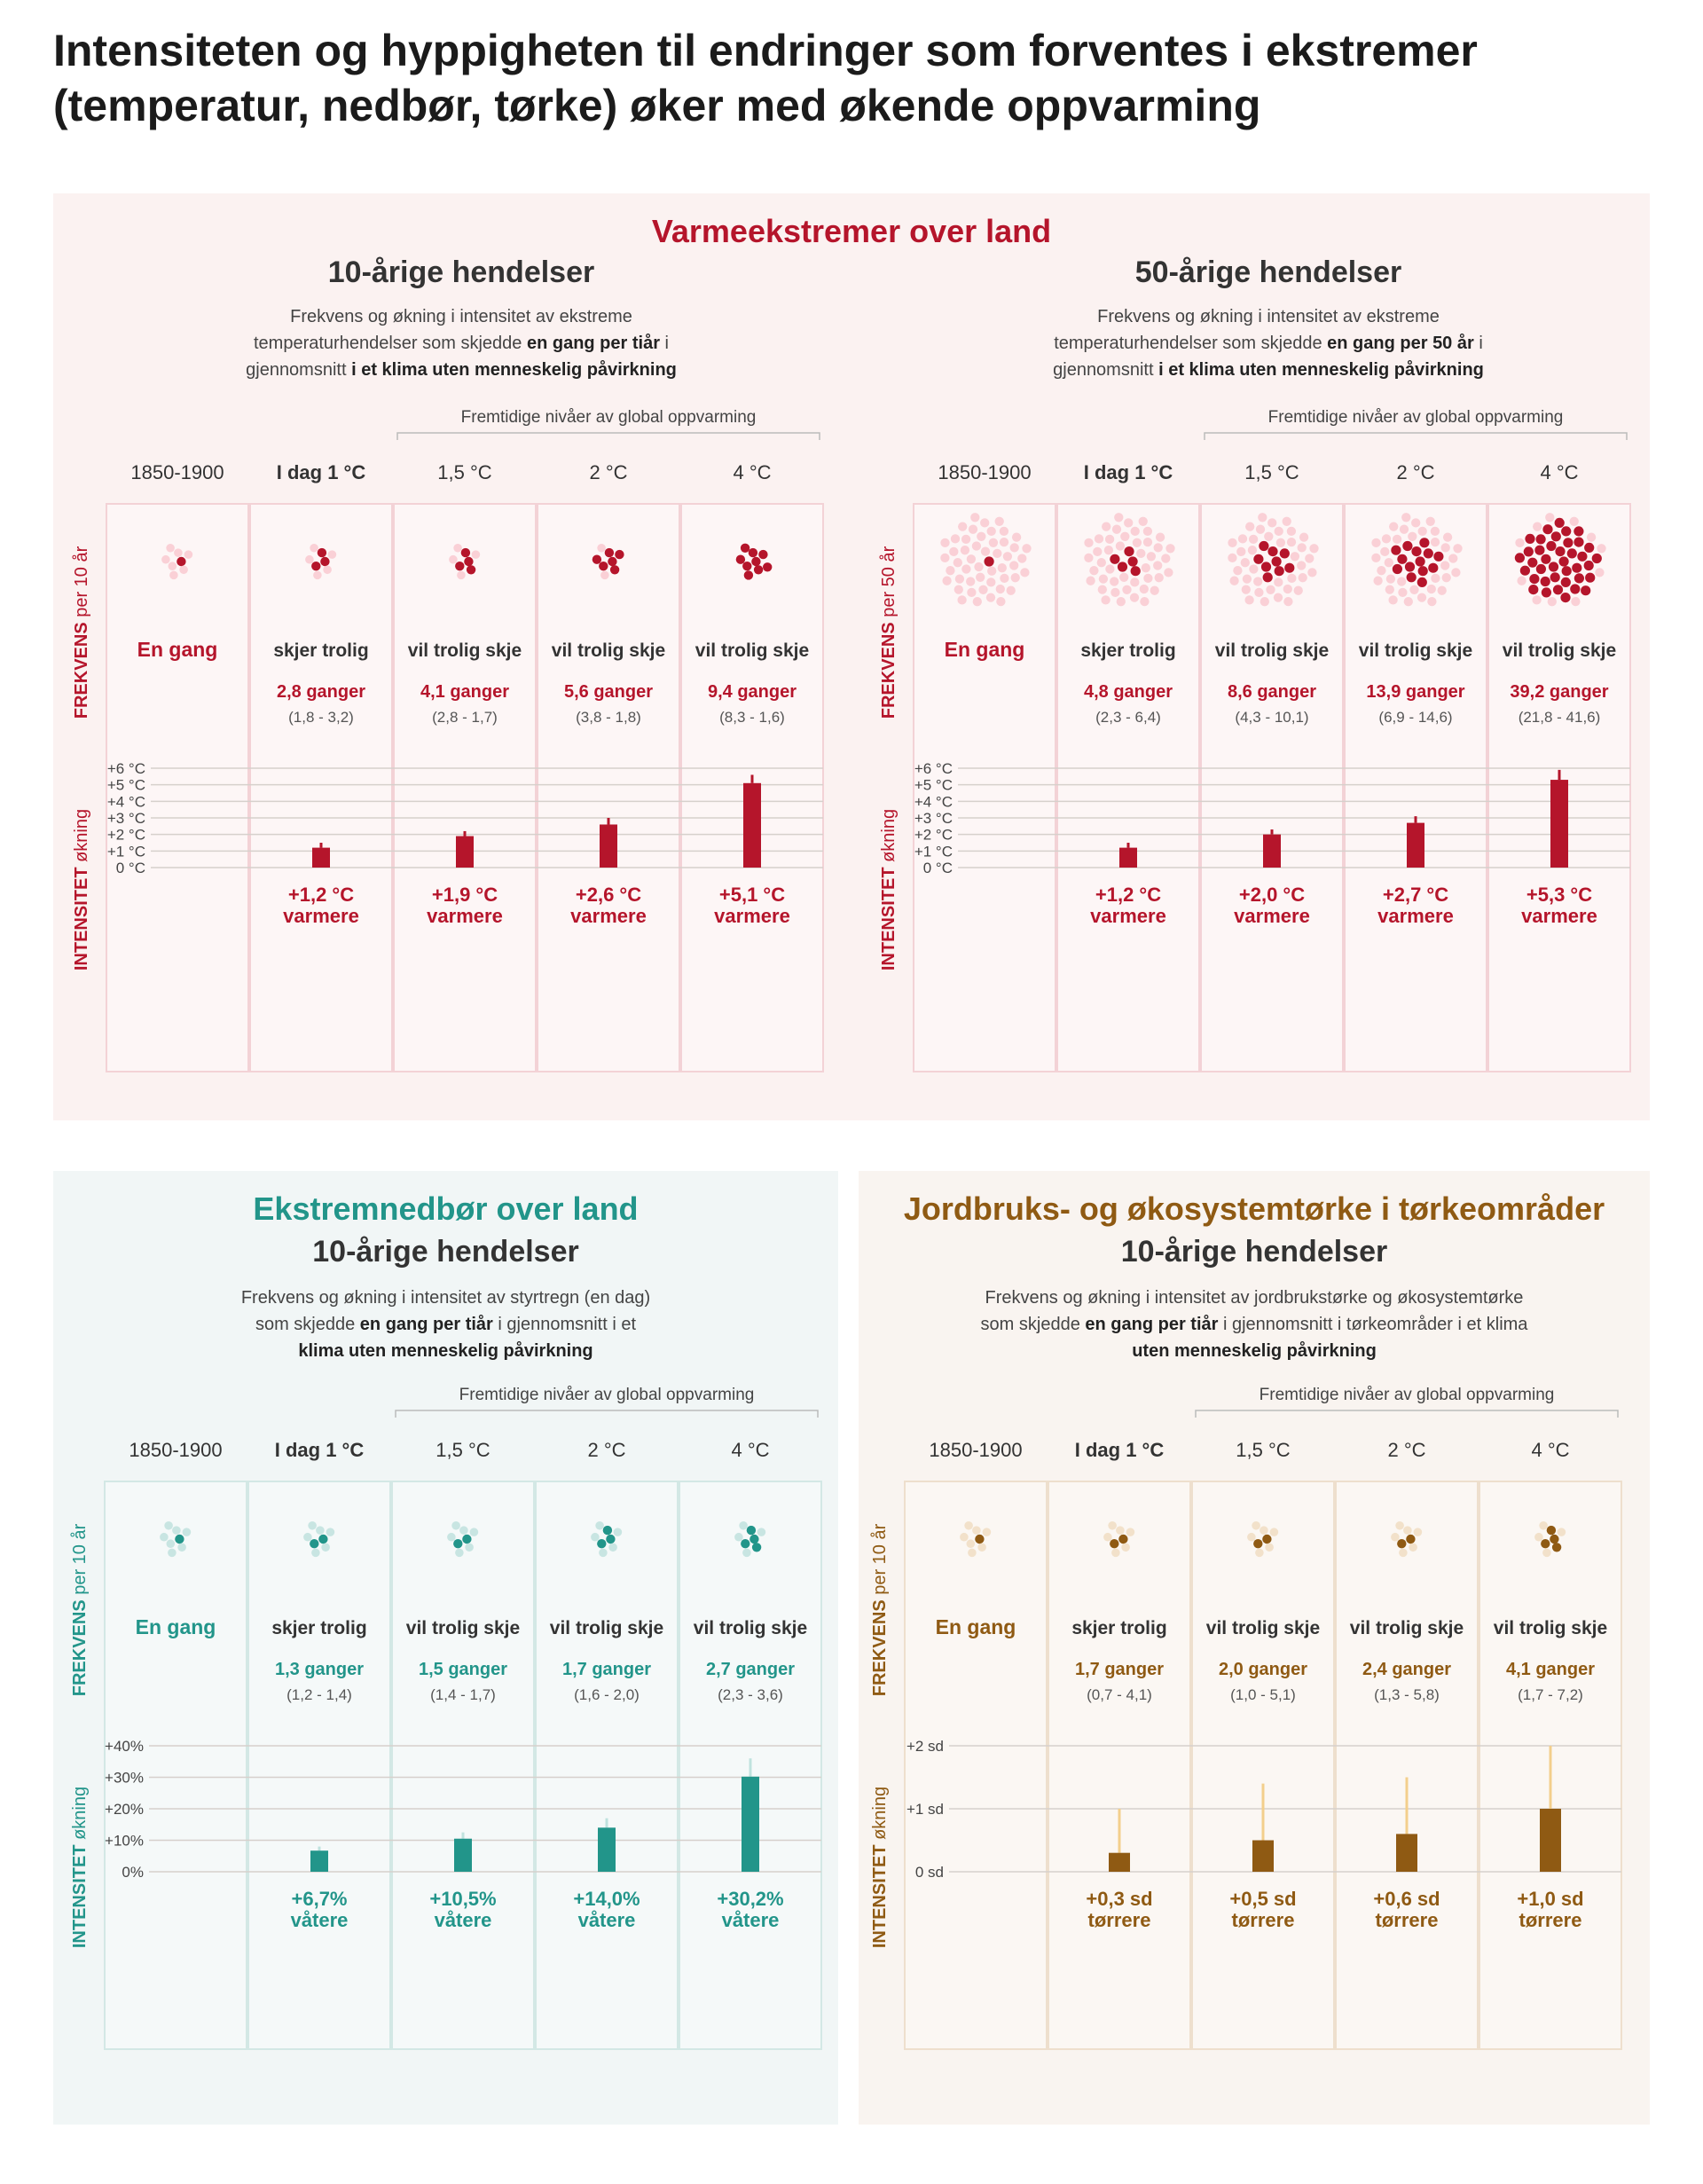 The image size is (1703, 2184). I want to click on desc-line2-text: som skjedde, so click(307, 1324).